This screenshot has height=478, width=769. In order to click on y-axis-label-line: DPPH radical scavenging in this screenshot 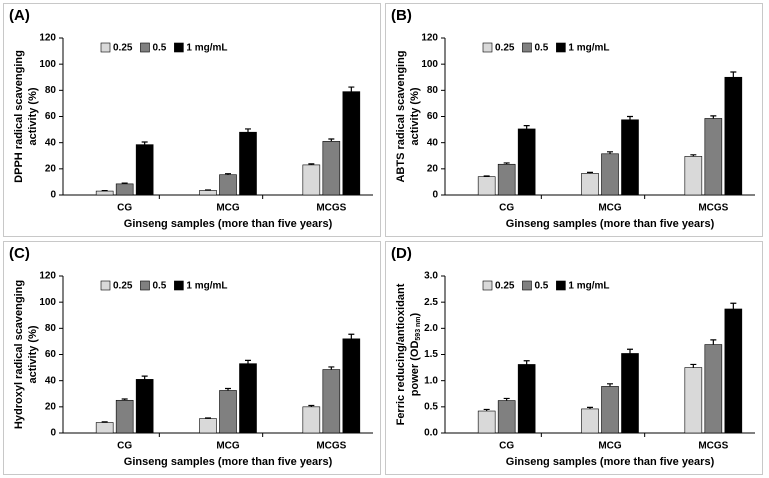, I will do `click(19, 116)`.